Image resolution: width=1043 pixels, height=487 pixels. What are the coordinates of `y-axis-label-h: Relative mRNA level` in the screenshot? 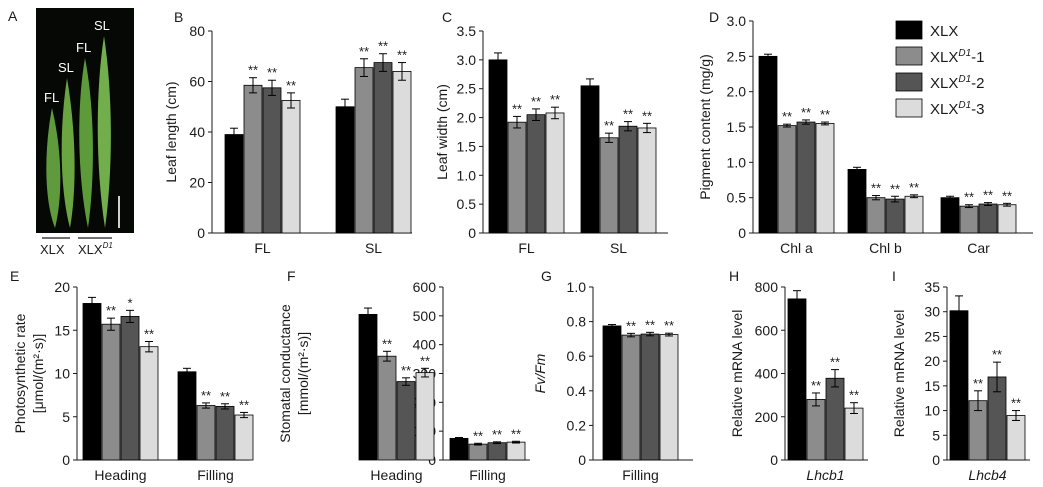 It's located at (737, 374).